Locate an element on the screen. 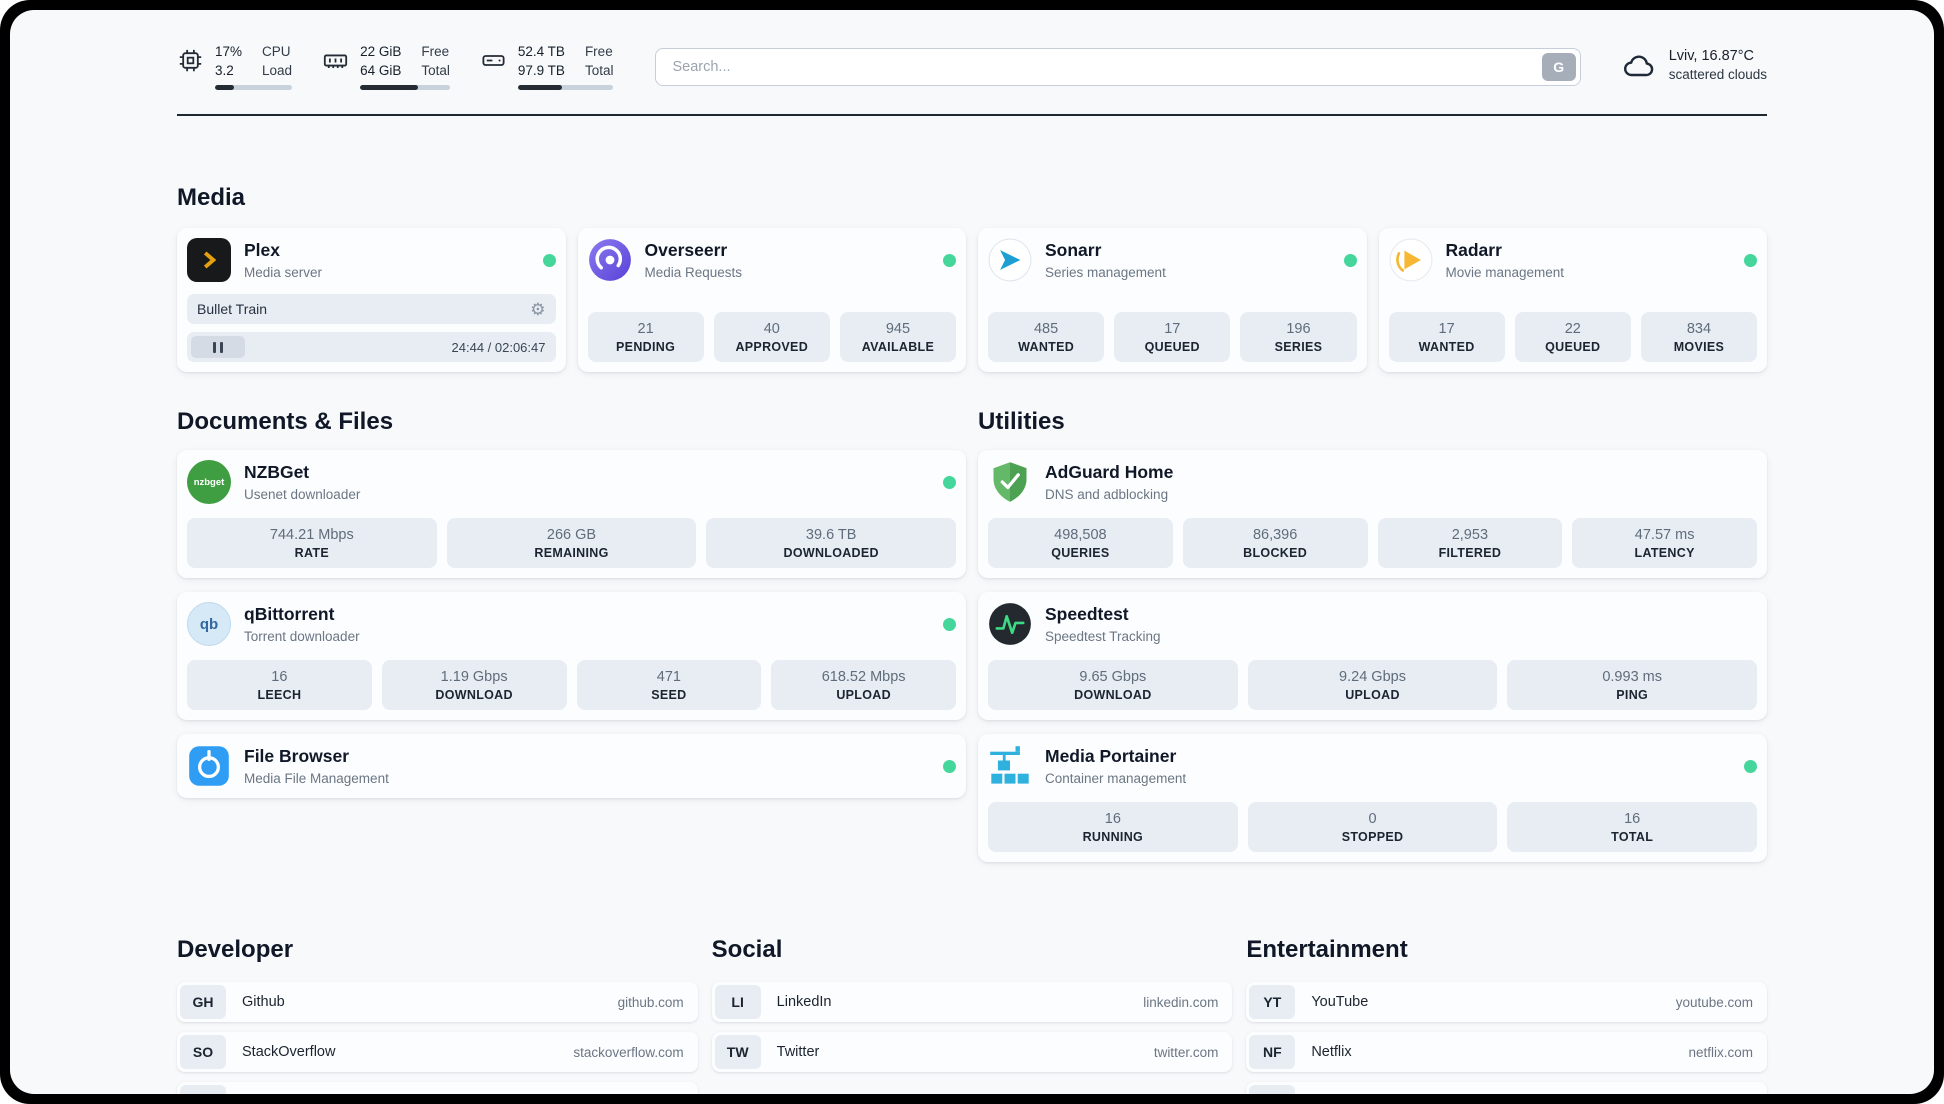 This screenshot has width=1944, height=1104. topbar: 17% 3.2 CPU Load is located at coordinates (972, 50).